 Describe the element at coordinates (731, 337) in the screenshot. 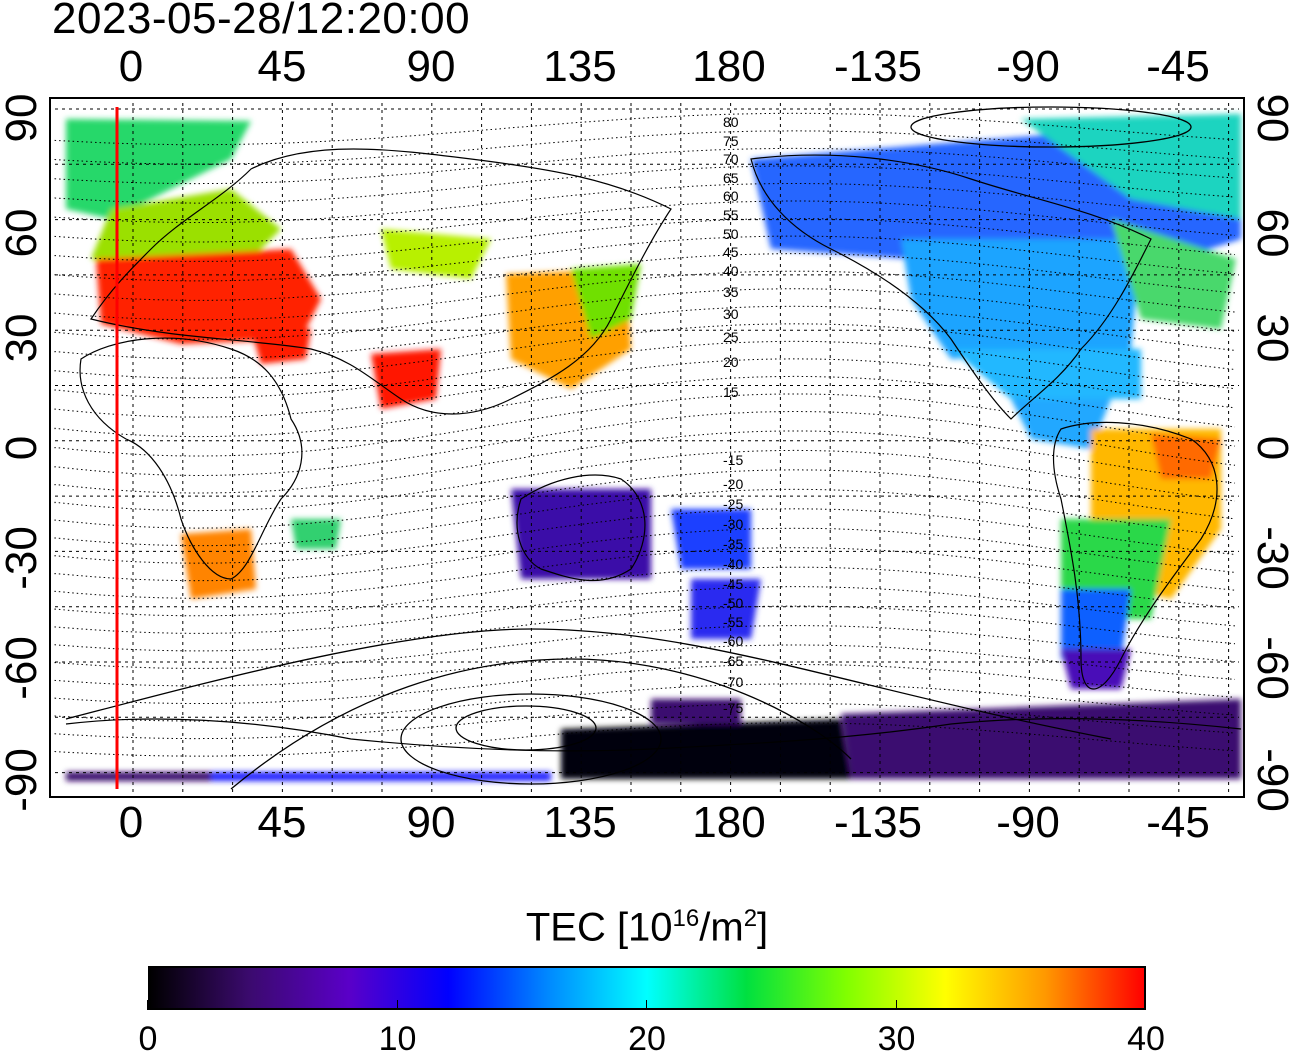

I see `contour-label: 25` at that location.